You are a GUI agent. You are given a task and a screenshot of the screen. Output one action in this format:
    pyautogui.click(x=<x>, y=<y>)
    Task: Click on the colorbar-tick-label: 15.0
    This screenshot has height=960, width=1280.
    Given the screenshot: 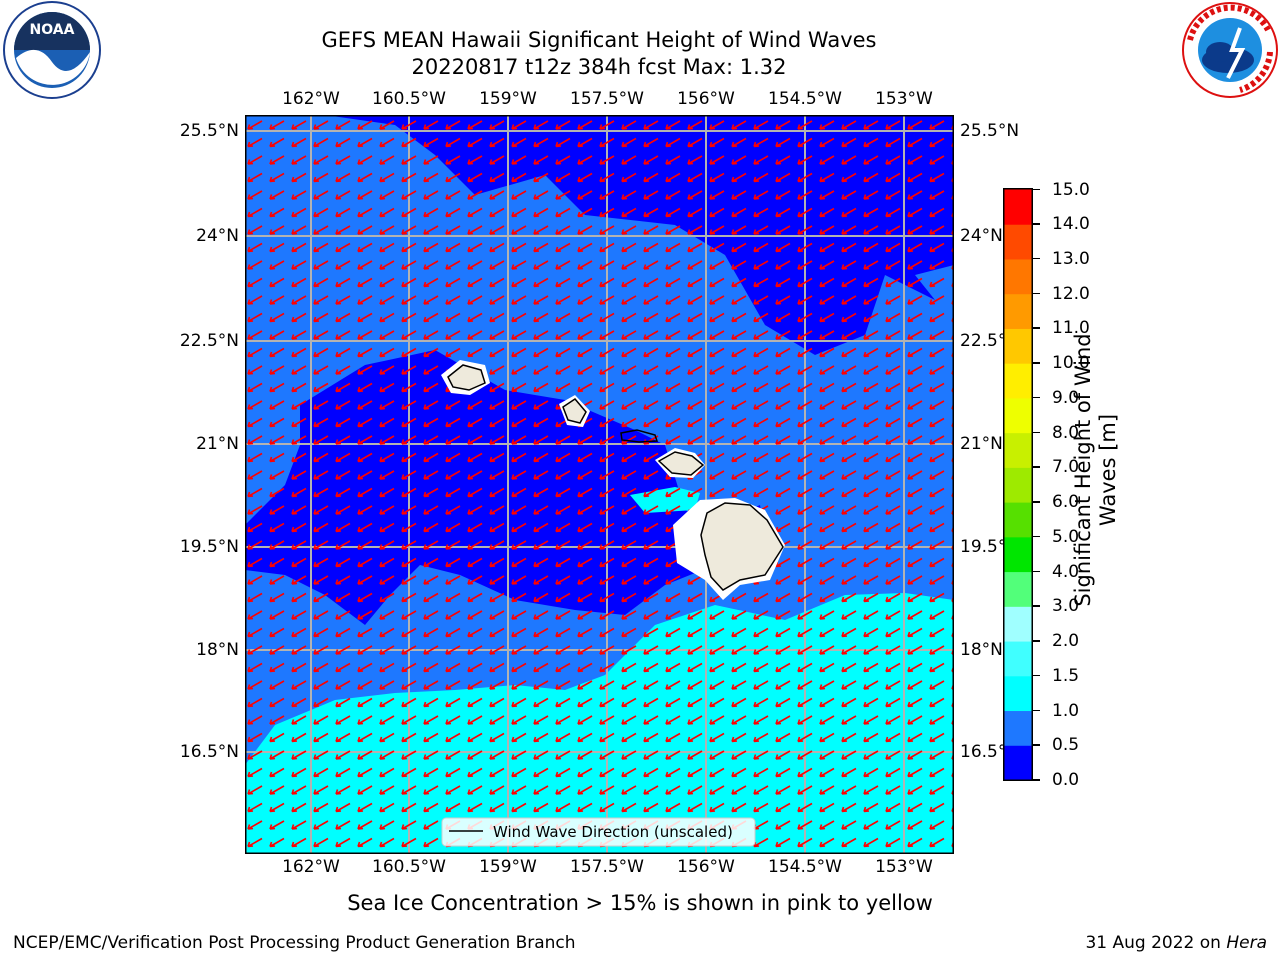 What is the action you would take?
    pyautogui.click(x=1071, y=189)
    